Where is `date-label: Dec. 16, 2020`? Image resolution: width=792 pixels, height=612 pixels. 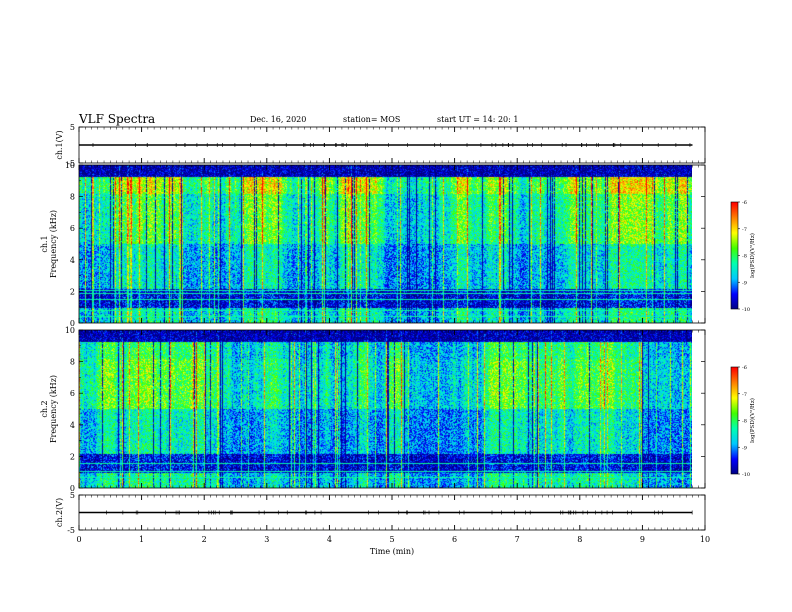
date-label: Dec. 16, 2020 is located at coordinates (278, 119).